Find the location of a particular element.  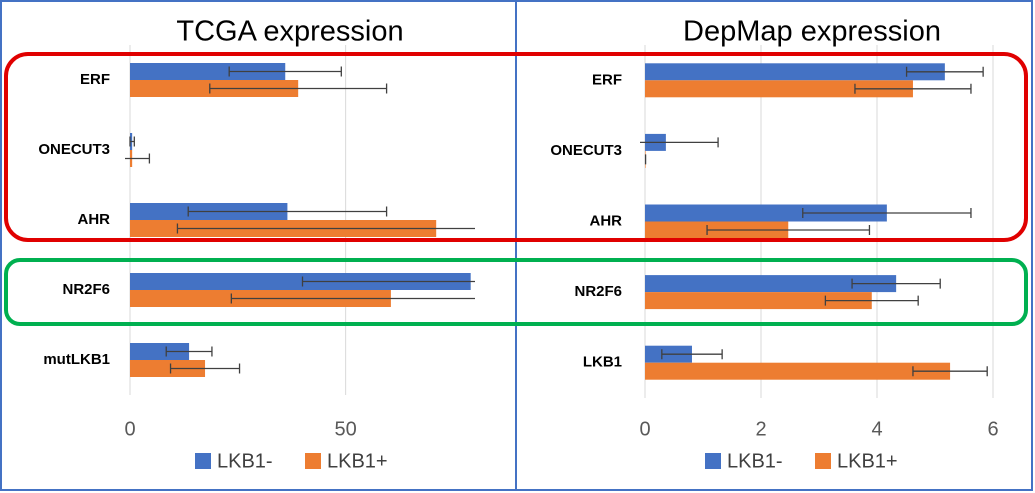

chart-title: DepMap expression is located at coordinates (812, 32).